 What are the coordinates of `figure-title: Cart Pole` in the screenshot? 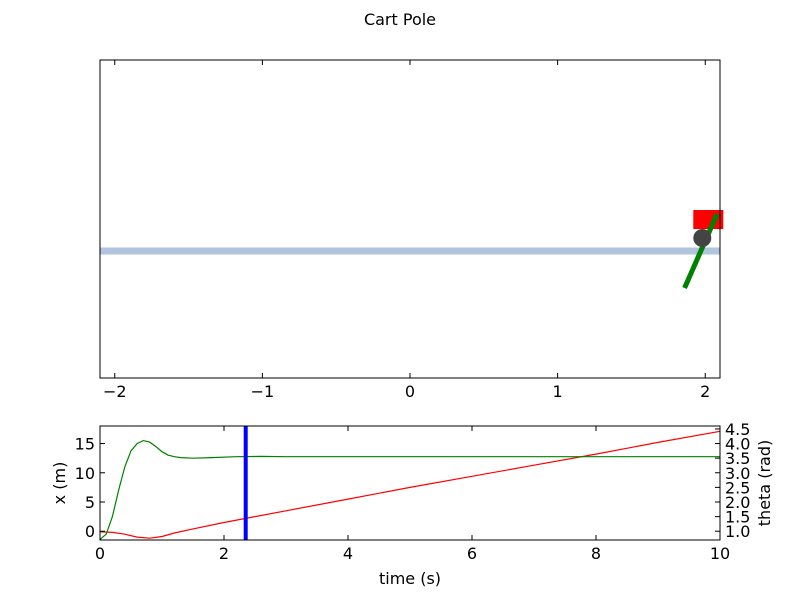 It's located at (400, 19).